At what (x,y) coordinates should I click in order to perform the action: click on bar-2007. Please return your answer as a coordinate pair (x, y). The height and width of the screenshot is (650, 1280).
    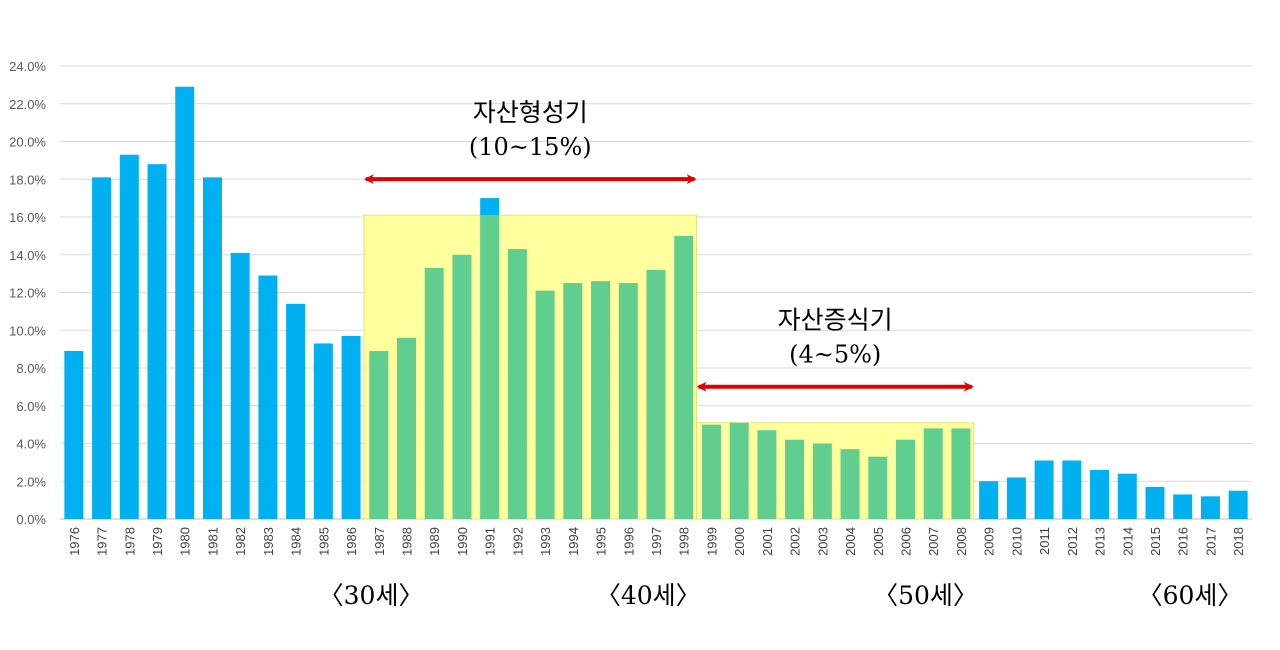
    Looking at the image, I should click on (933, 473).